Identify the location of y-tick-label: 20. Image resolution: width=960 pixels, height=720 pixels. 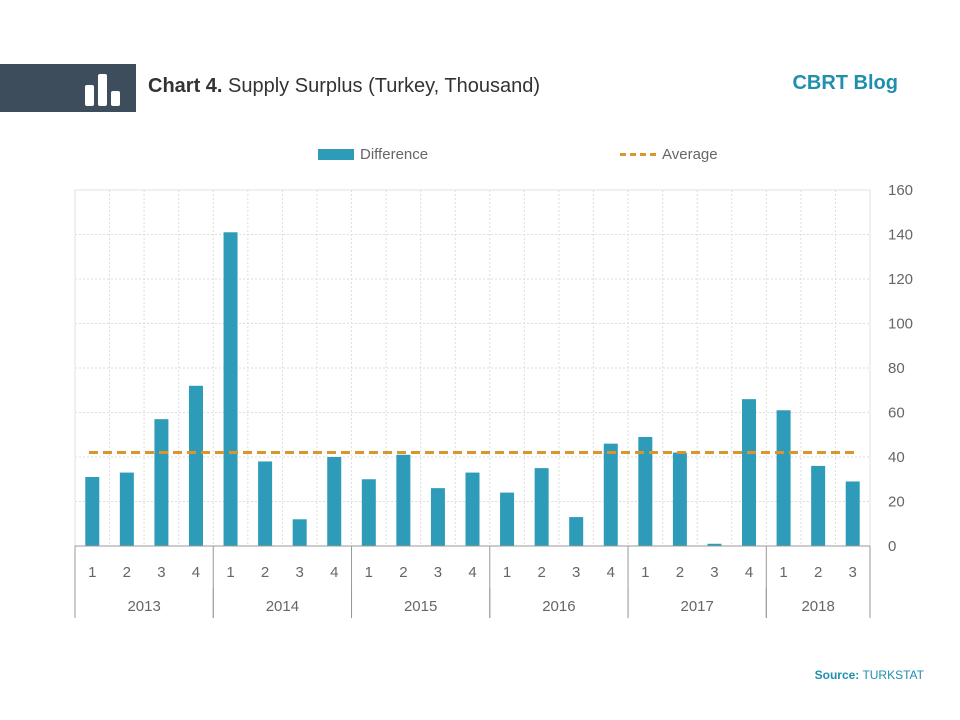
(896, 502).